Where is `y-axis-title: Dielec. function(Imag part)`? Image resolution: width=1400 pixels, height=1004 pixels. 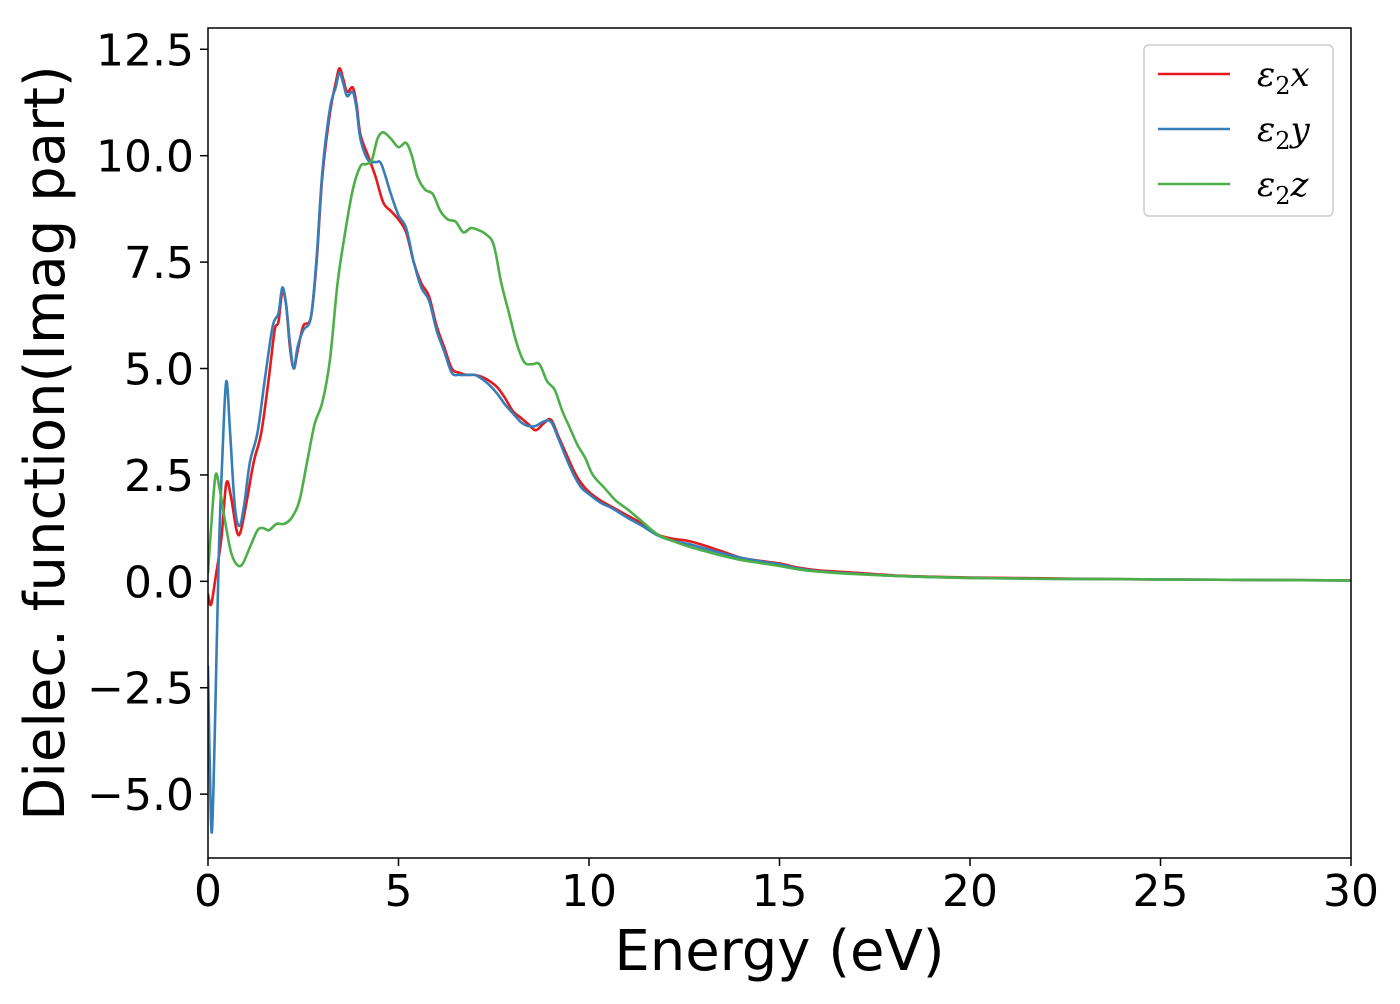
y-axis-title: Dielec. function(Imag part) is located at coordinates (45, 443).